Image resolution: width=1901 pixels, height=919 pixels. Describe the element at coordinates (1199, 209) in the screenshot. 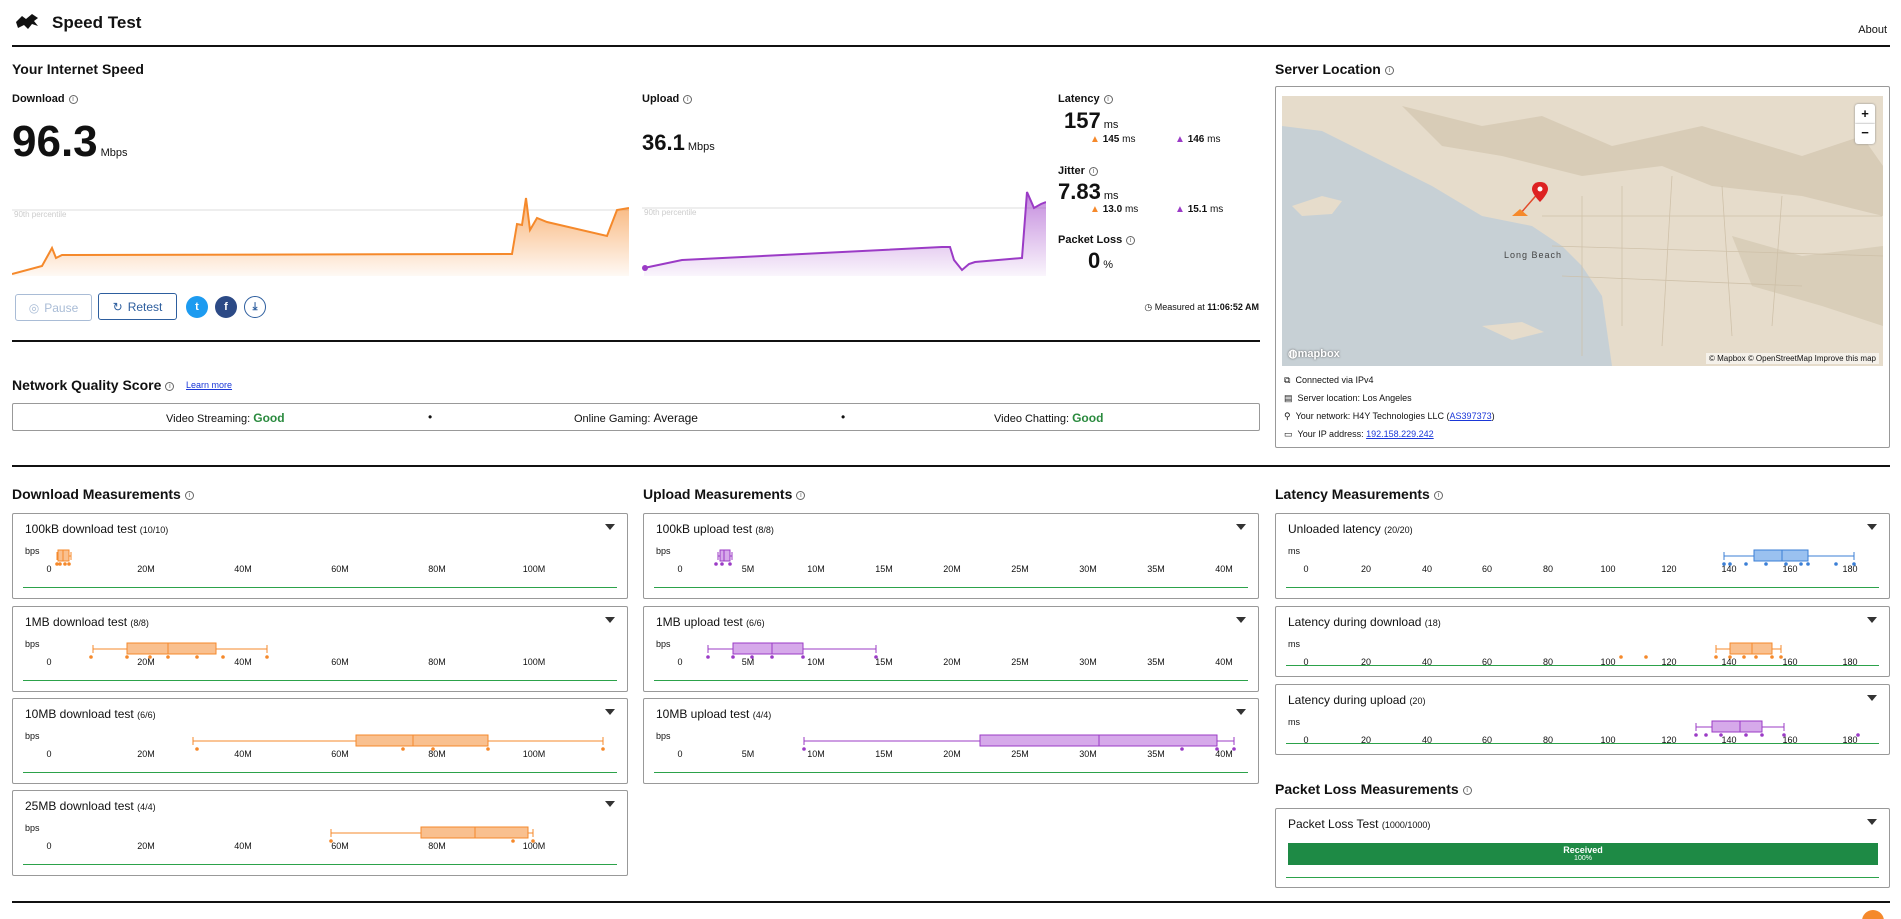

I see `jitter-upload: ▲ 15.1 ms` at that location.